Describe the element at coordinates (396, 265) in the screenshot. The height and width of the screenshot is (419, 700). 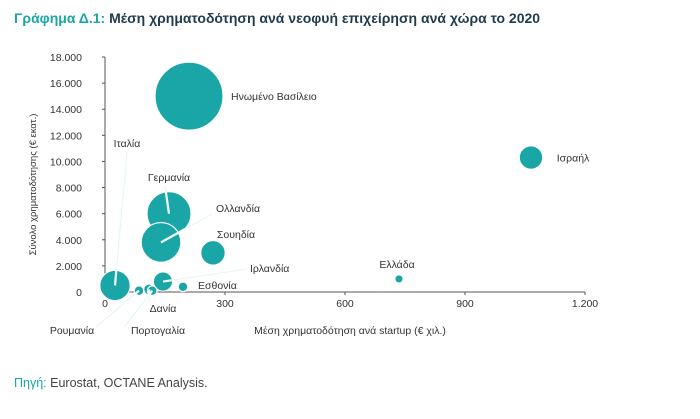
I see `data-label: Ελλάδα` at that location.